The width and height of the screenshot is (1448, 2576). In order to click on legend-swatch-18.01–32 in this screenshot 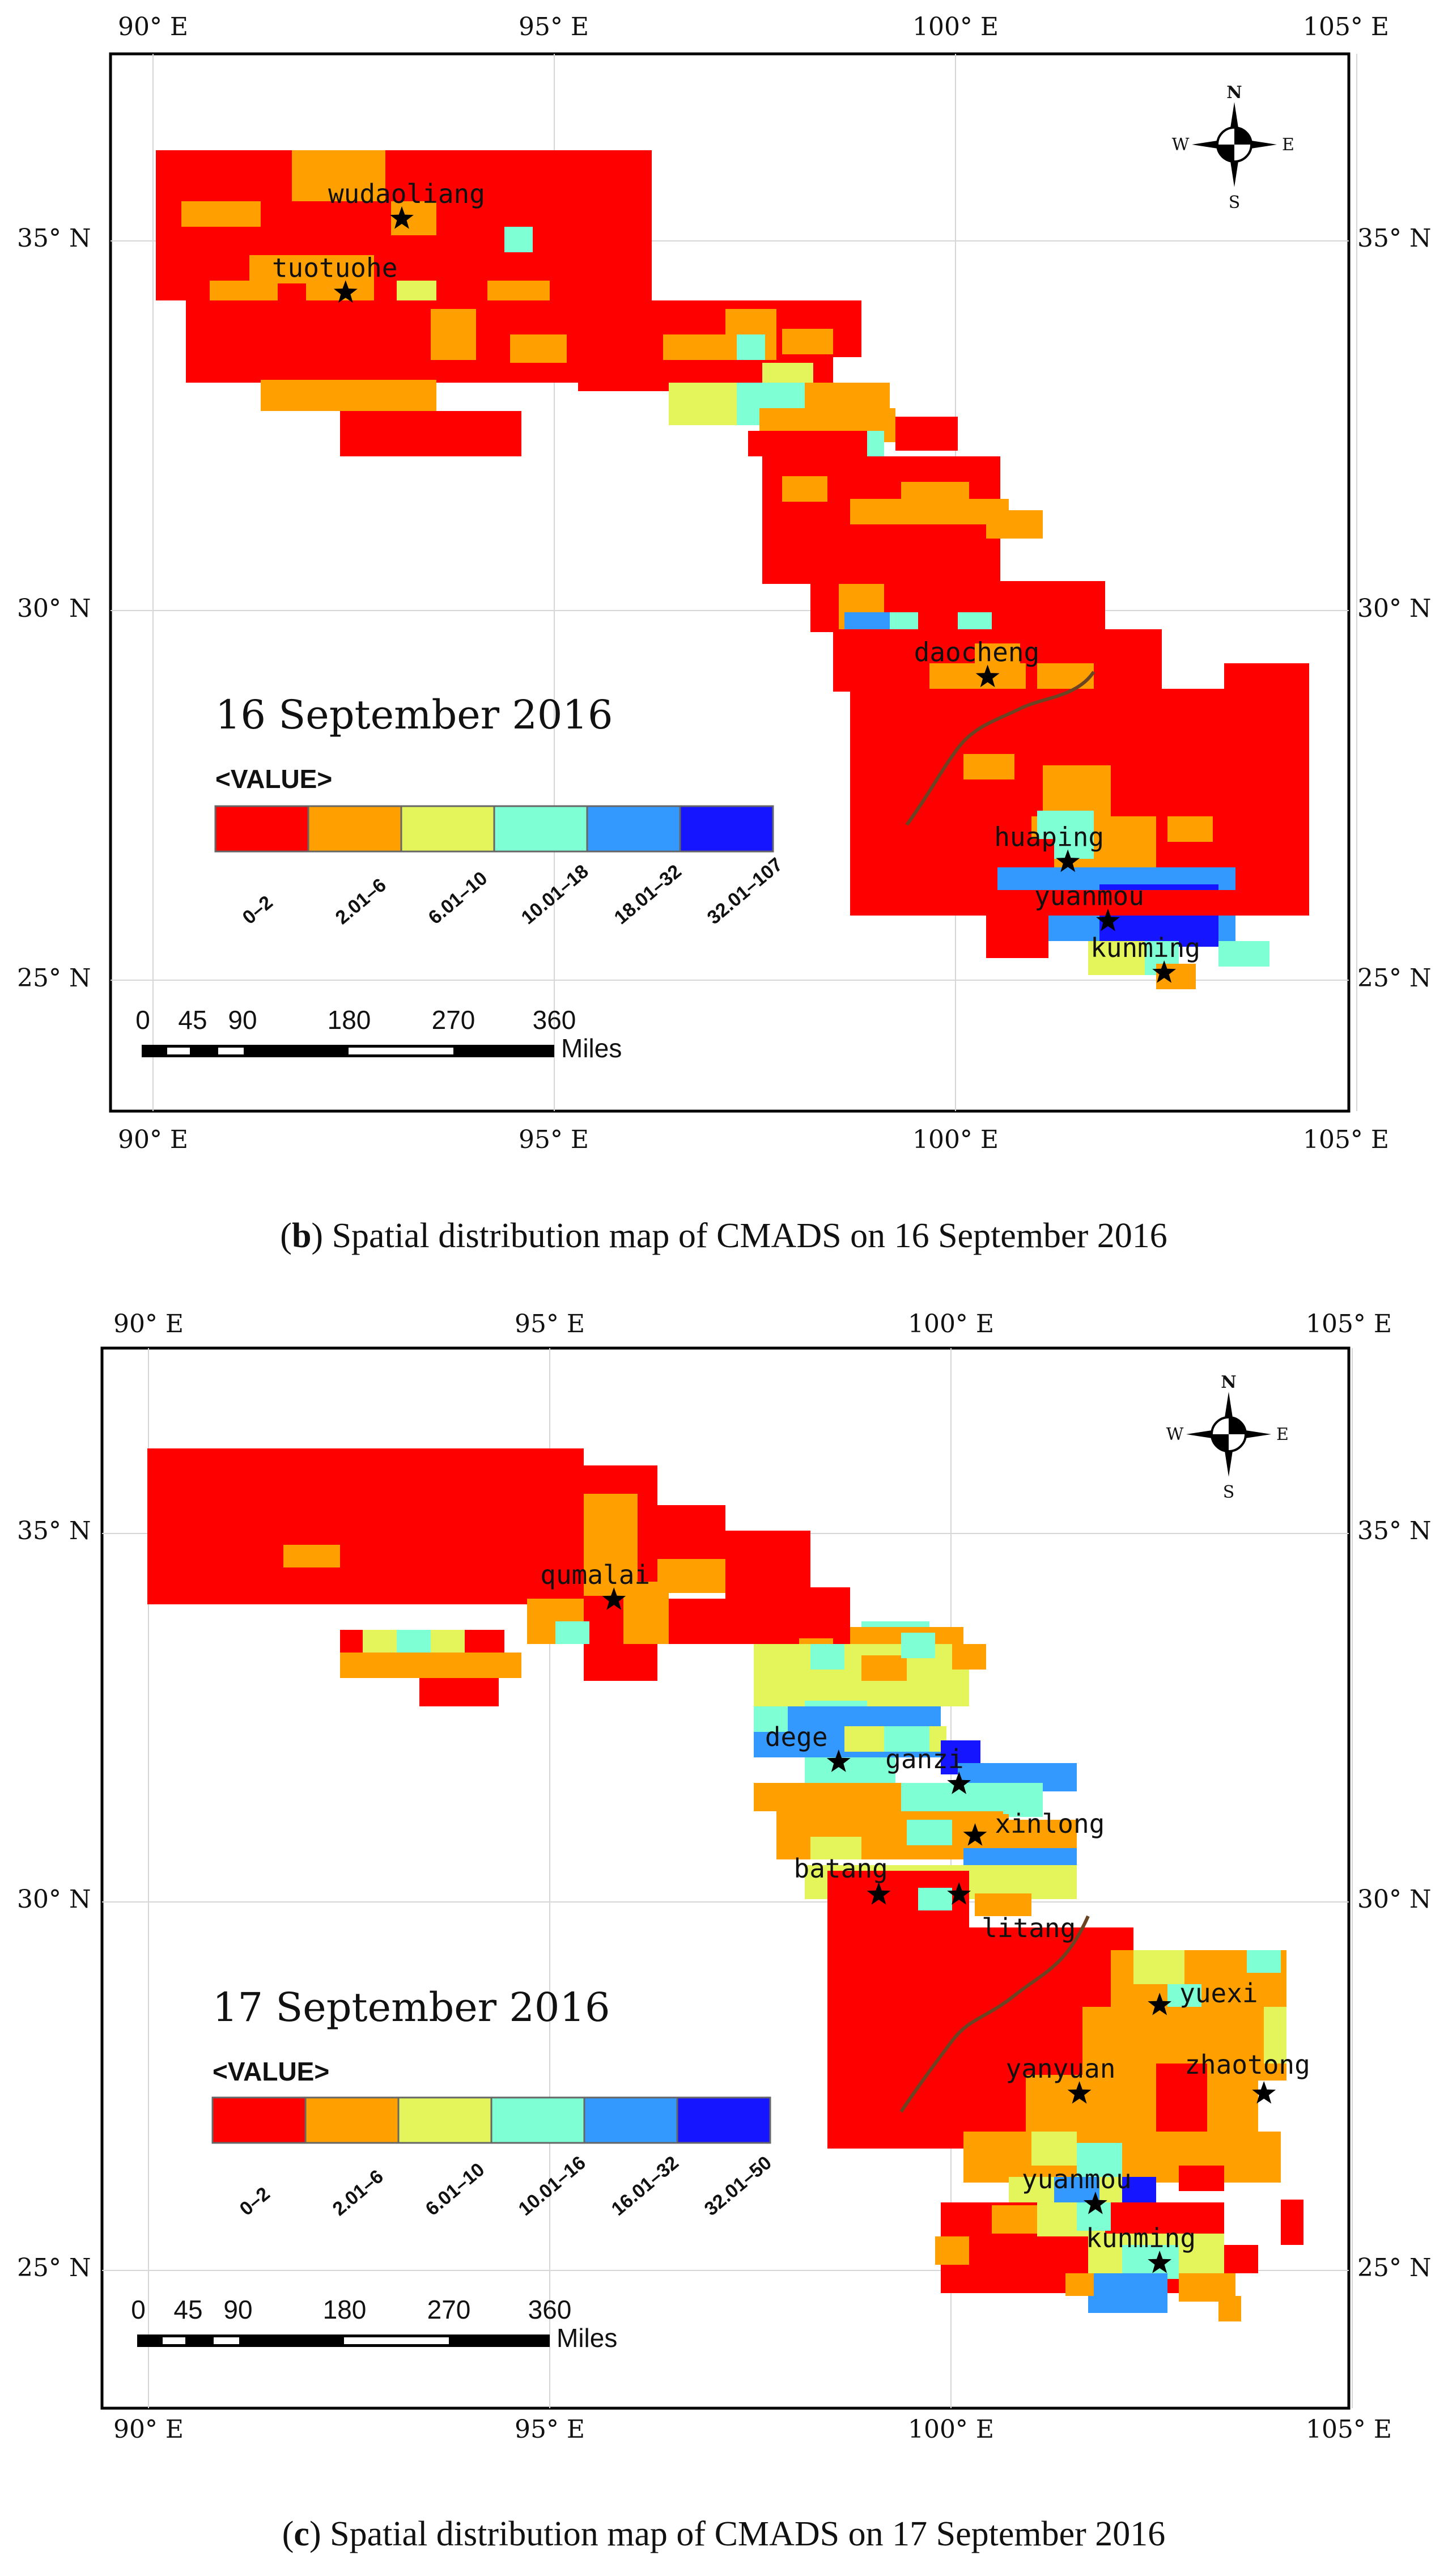, I will do `click(633, 829)`.